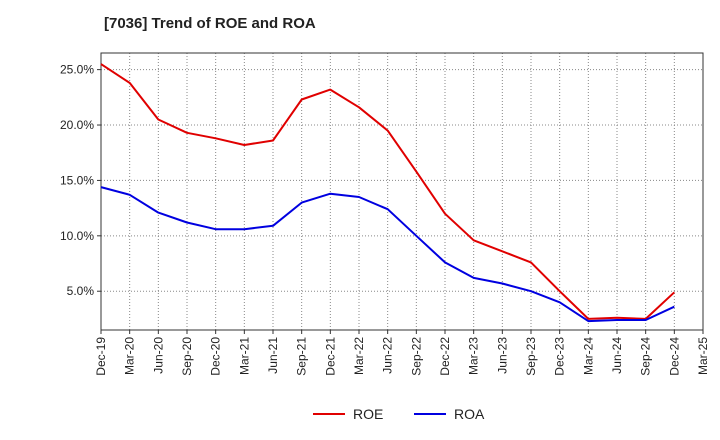 This screenshot has height=440, width=720. What do you see at coordinates (302, 356) in the screenshot?
I see `x-tick-label: Sep-21` at bounding box center [302, 356].